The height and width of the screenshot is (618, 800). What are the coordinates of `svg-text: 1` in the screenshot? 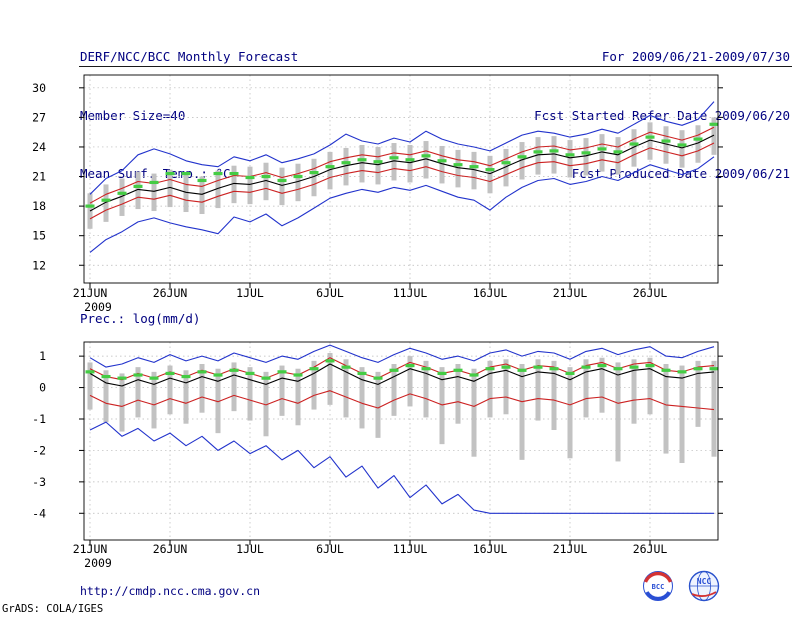 It's located at (42, 356).